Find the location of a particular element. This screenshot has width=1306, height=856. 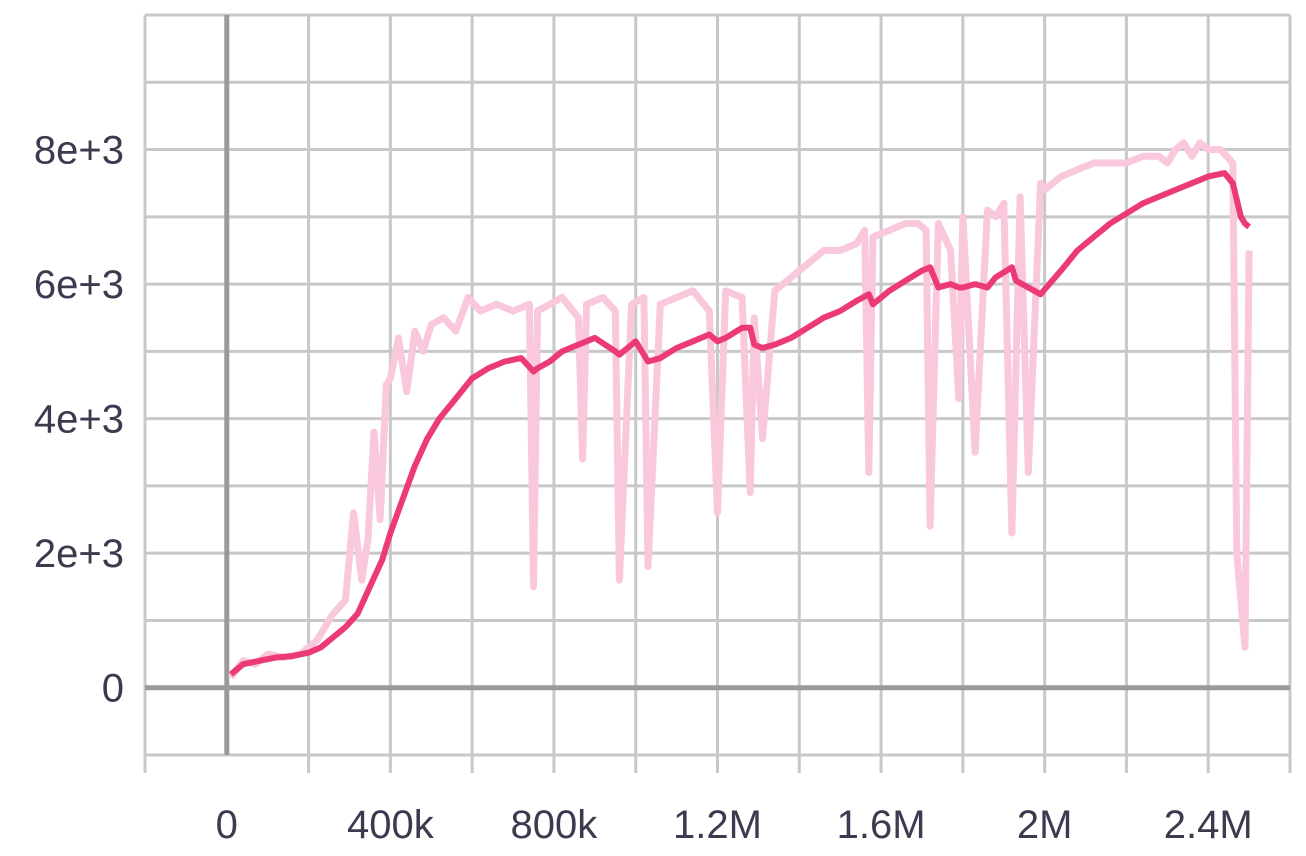

x-tick-label: 0 is located at coordinates (227, 825).